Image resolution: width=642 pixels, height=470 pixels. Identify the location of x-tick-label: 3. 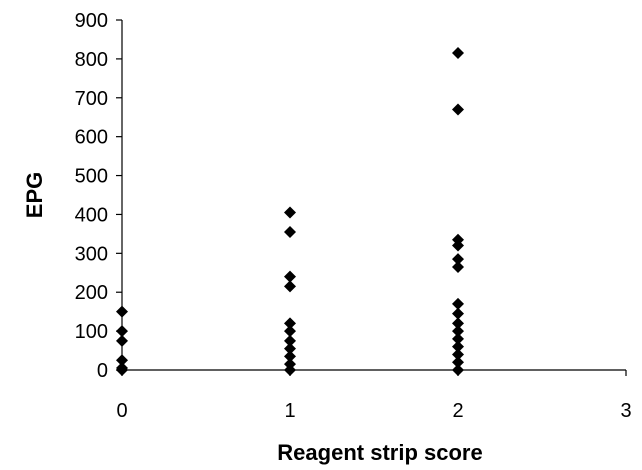
(625, 411).